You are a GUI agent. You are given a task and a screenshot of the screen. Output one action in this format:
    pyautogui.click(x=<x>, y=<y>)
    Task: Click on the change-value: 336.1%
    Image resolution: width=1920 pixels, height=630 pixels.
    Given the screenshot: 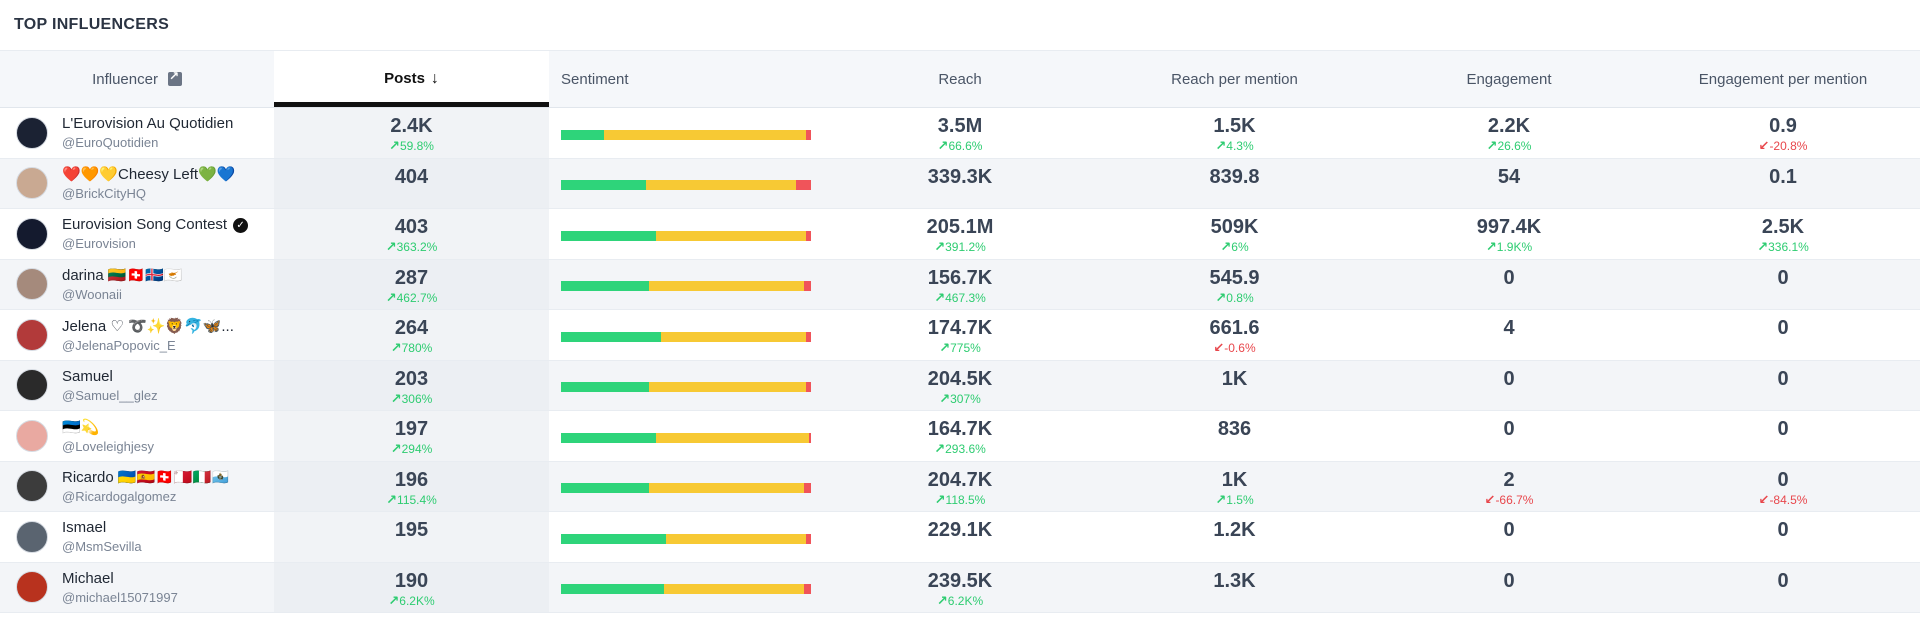 What is the action you would take?
    pyautogui.click(x=1788, y=247)
    